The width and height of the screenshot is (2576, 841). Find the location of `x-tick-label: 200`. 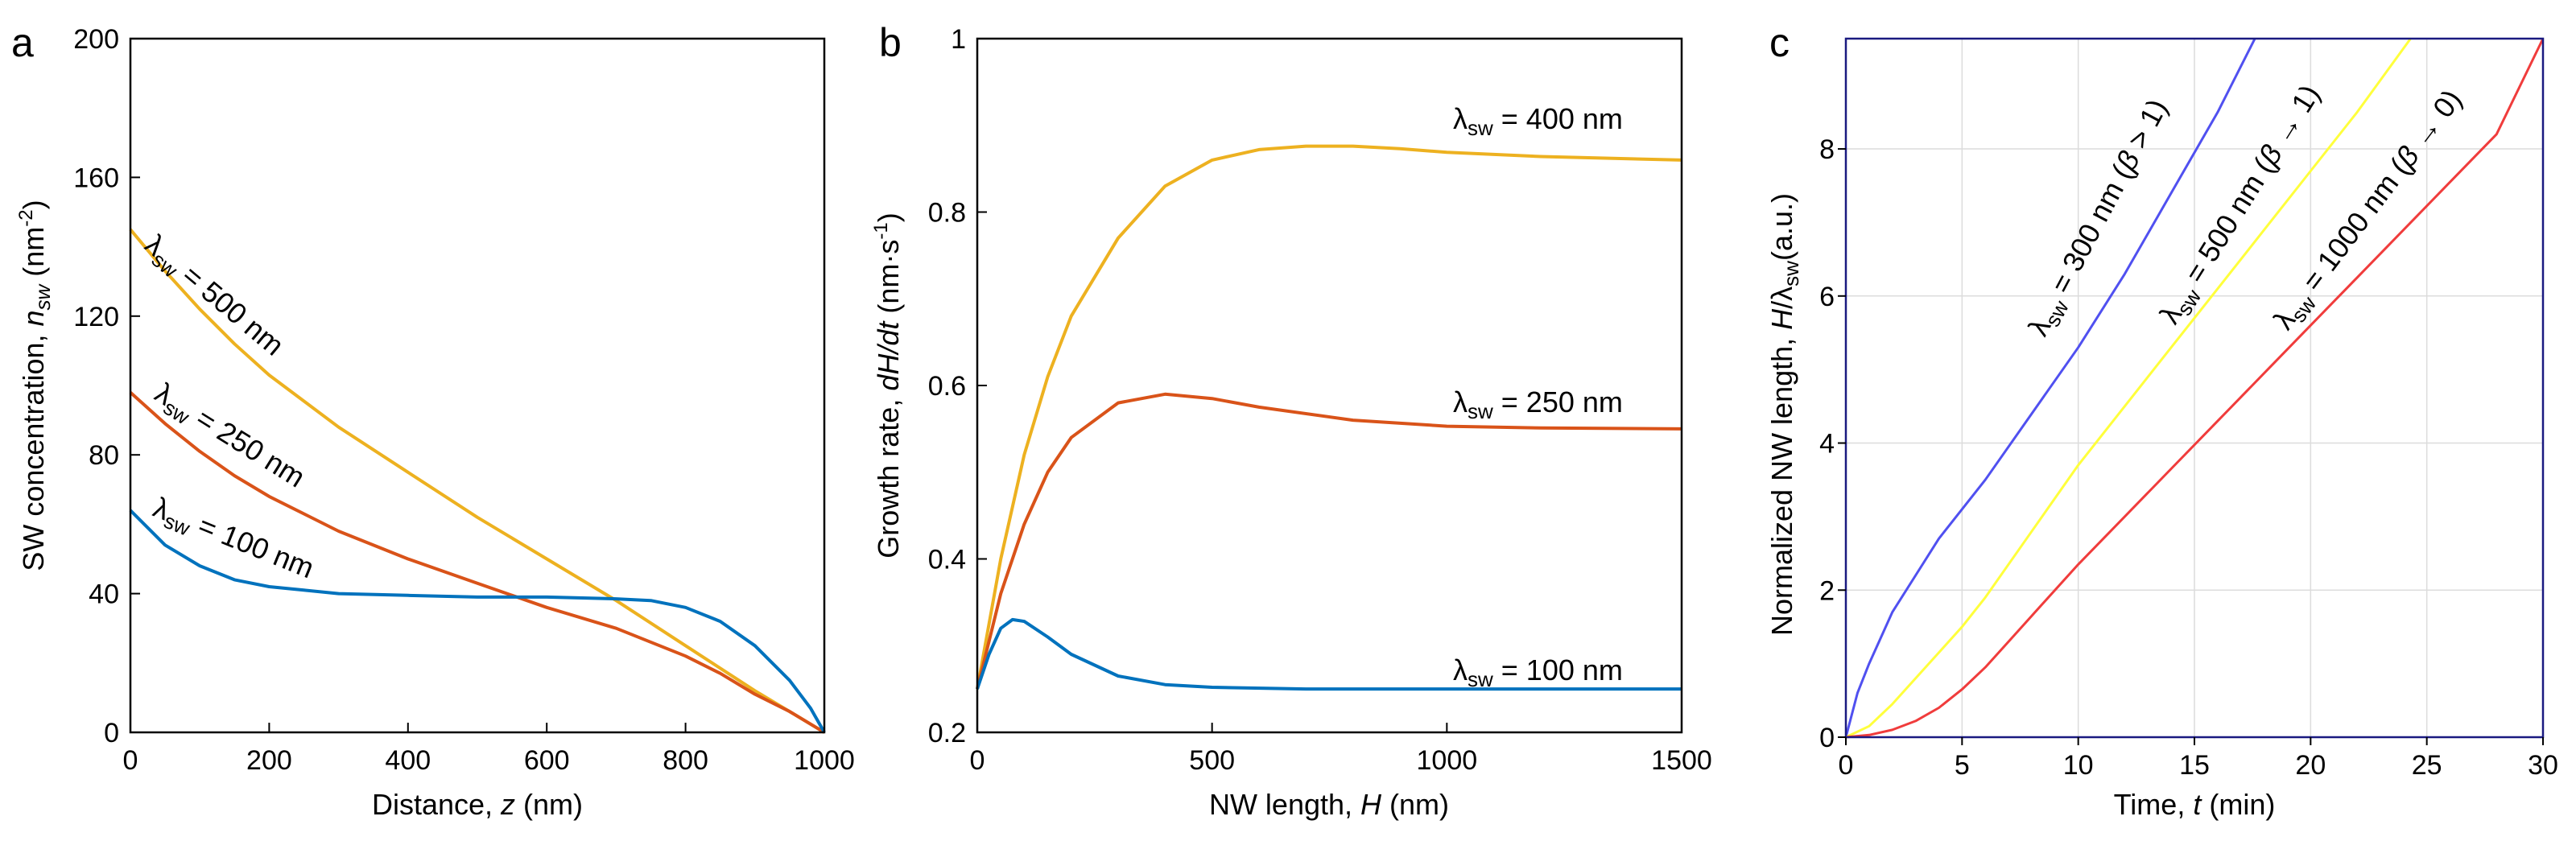

x-tick-label: 200 is located at coordinates (269, 760).